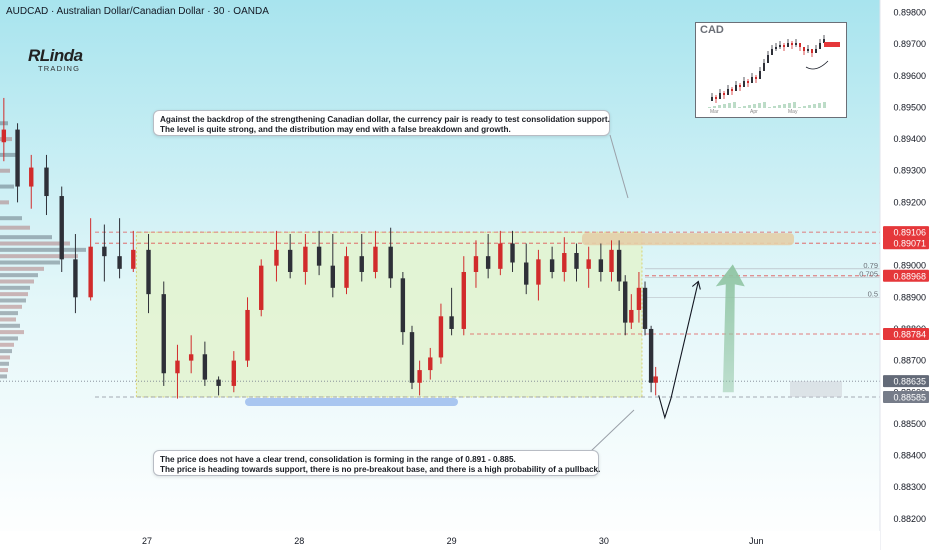 The image size is (932, 555). What do you see at coordinates (909, 382) in the screenshot?
I see `level-tag-0.88635: 0.88635` at bounding box center [909, 382].